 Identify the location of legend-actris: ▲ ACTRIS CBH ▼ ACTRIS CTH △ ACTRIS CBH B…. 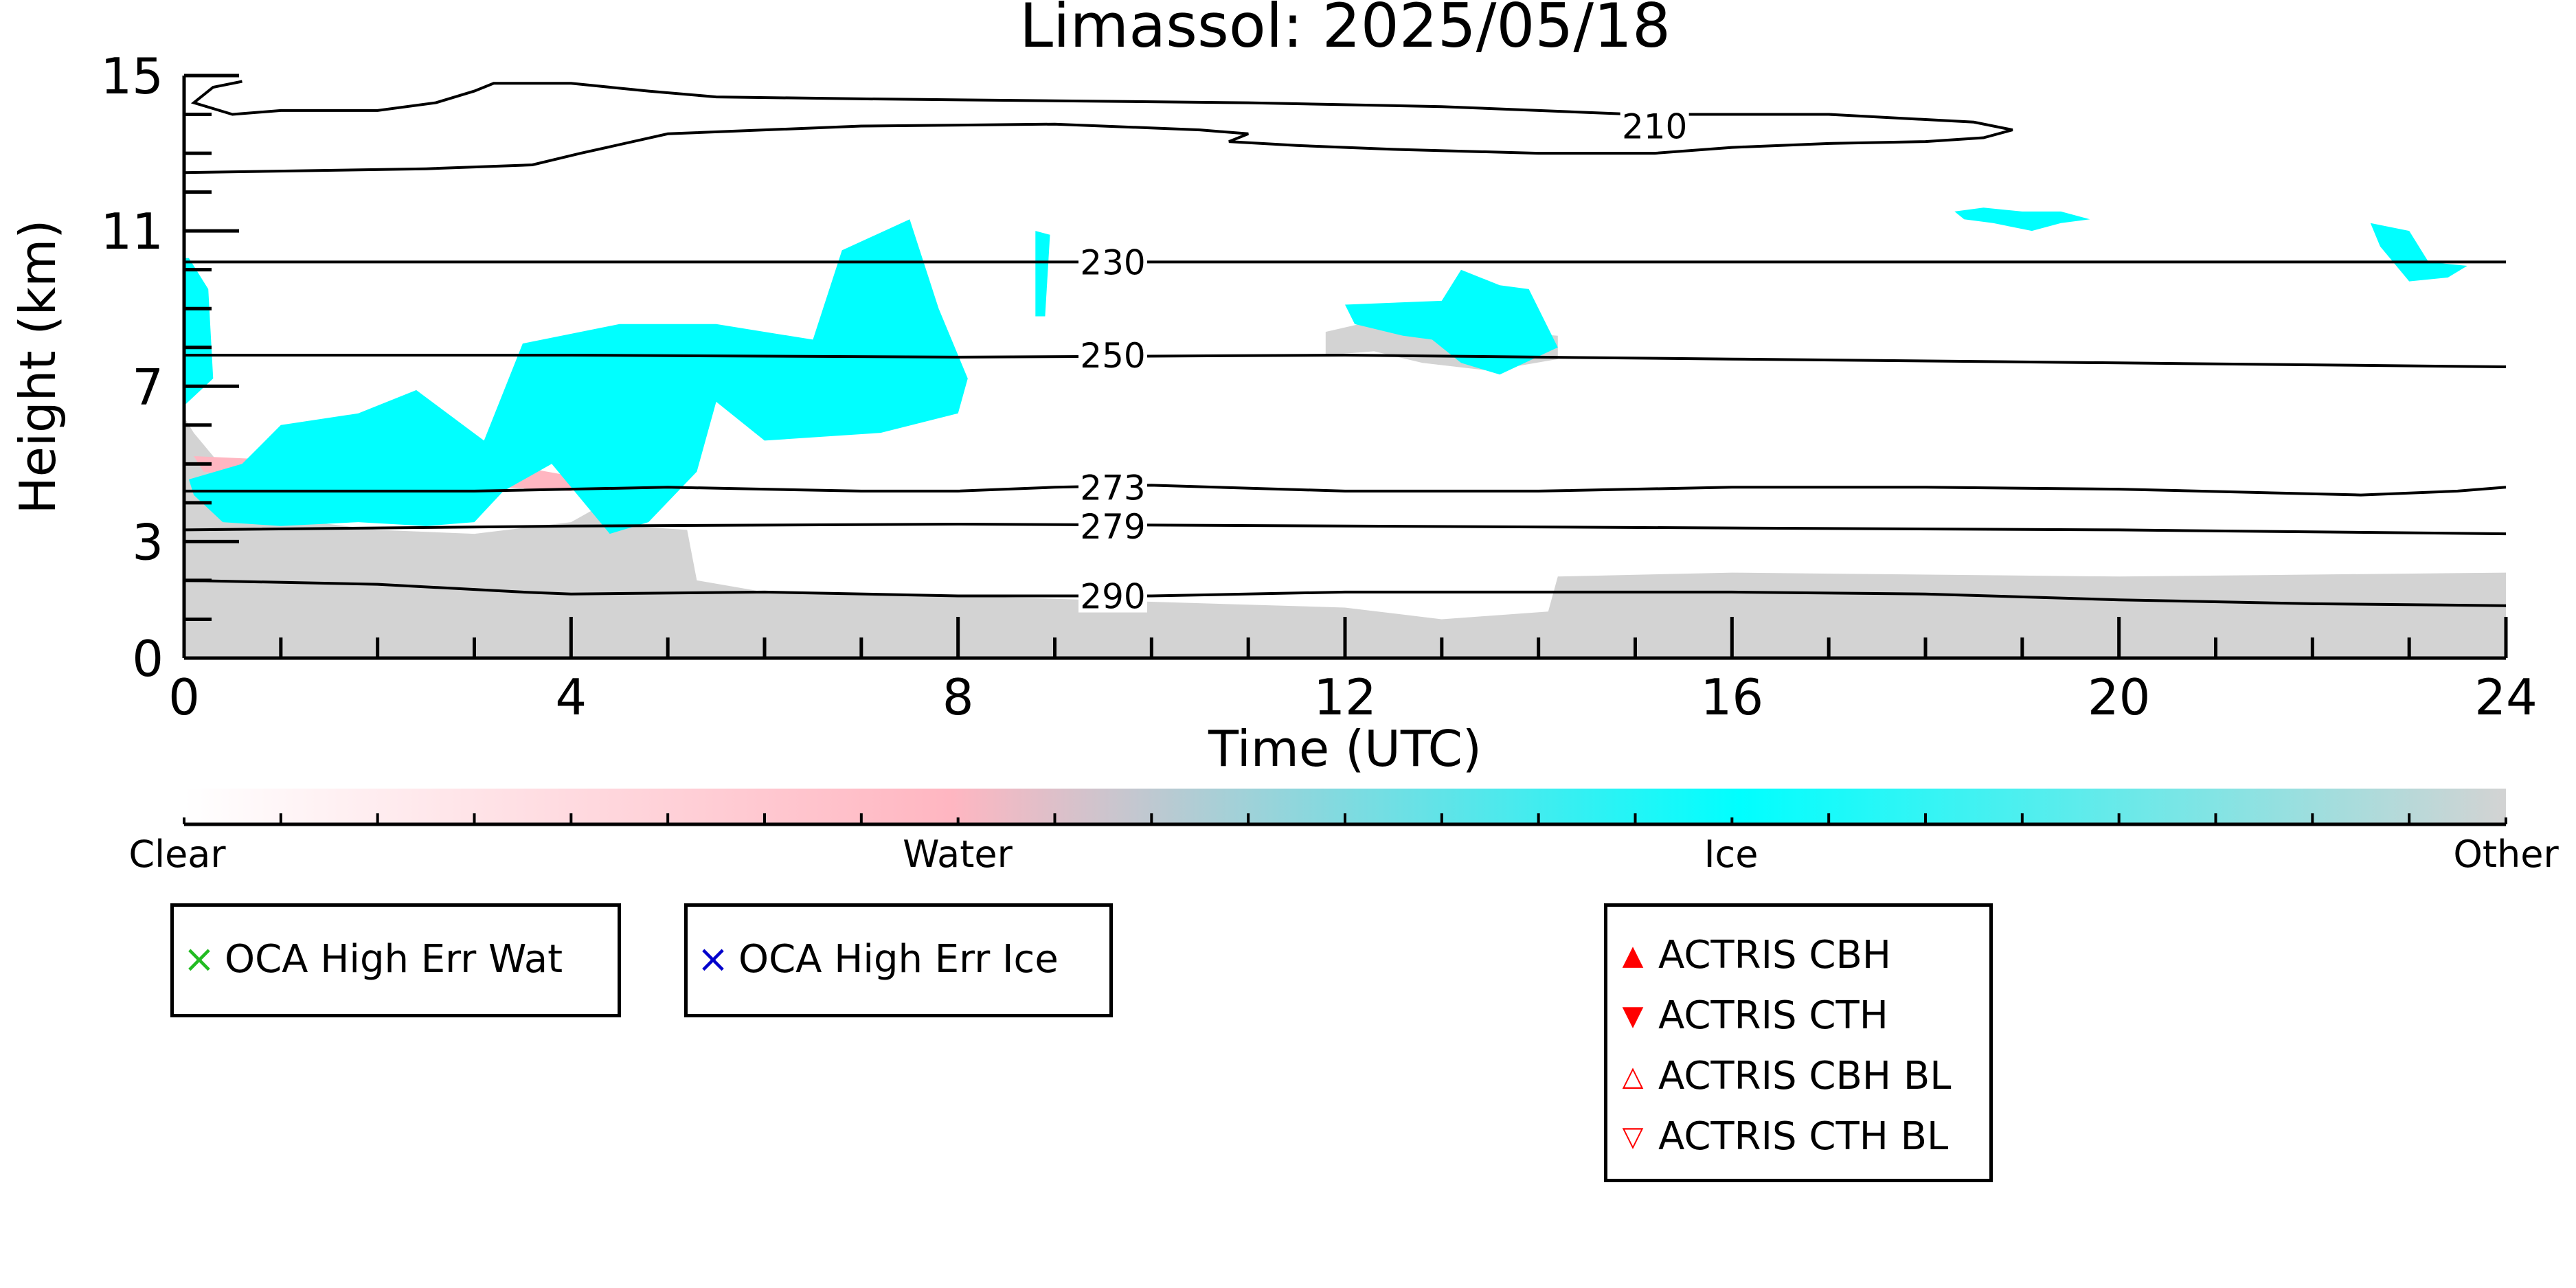
(1798, 1042).